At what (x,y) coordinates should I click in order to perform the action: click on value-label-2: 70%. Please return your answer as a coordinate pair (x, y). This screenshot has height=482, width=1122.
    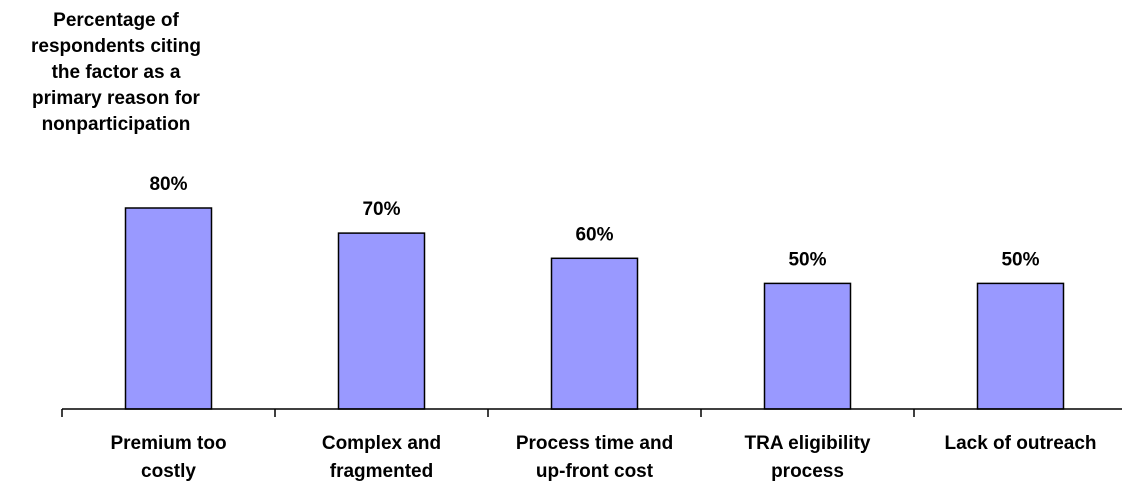
    Looking at the image, I should click on (381, 209).